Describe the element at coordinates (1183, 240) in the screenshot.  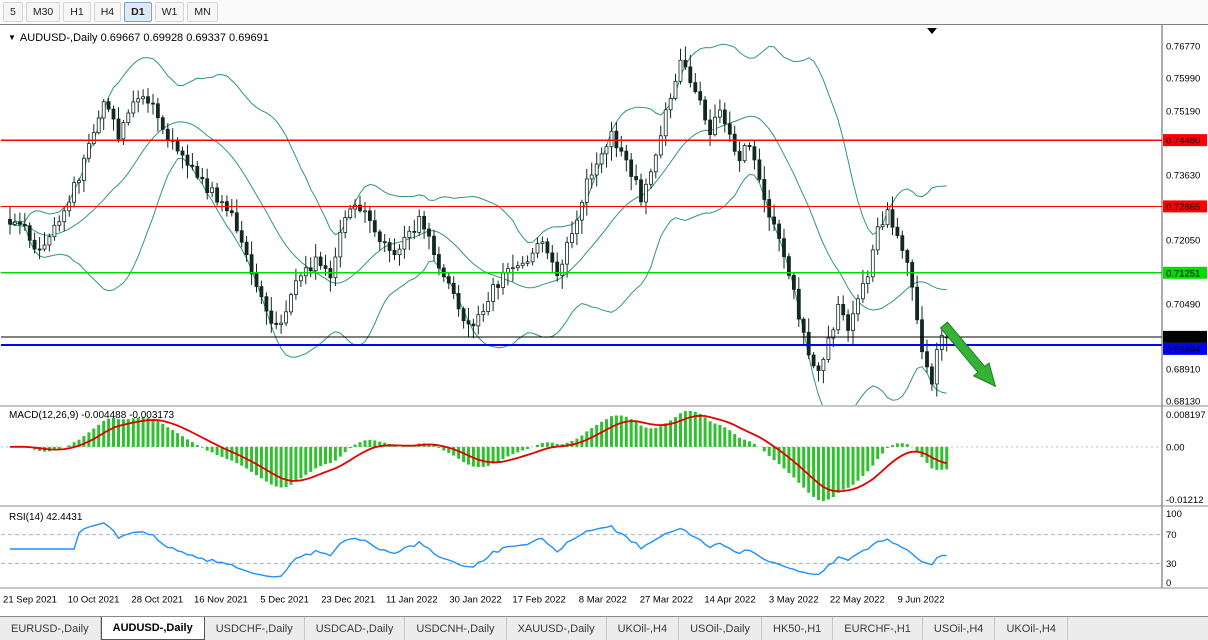
I see `price-axis-label: 0.72050` at that location.